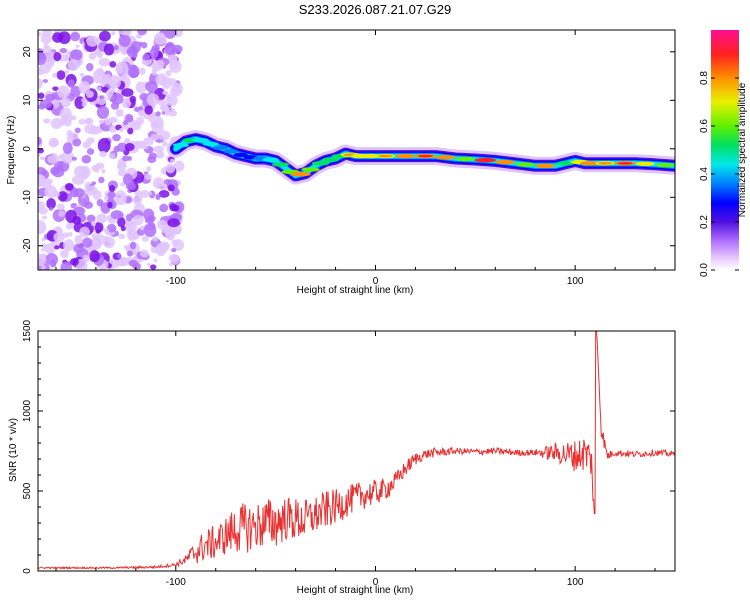 The width and height of the screenshot is (750, 600). I want to click on spectrogram-xtick-label: 0, so click(376, 281).